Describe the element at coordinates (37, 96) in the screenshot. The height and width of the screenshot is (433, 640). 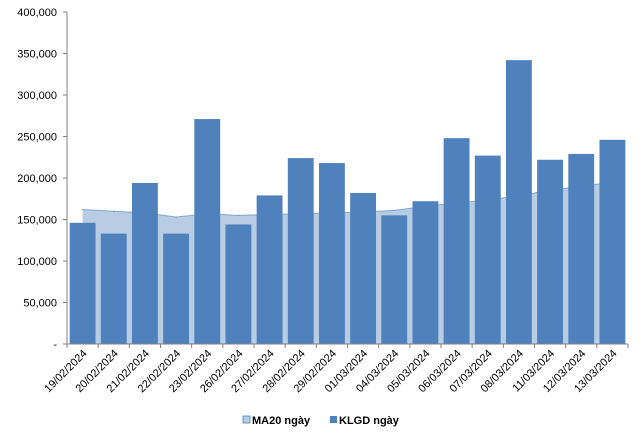
I see `y-tick-label: 300,000` at that location.